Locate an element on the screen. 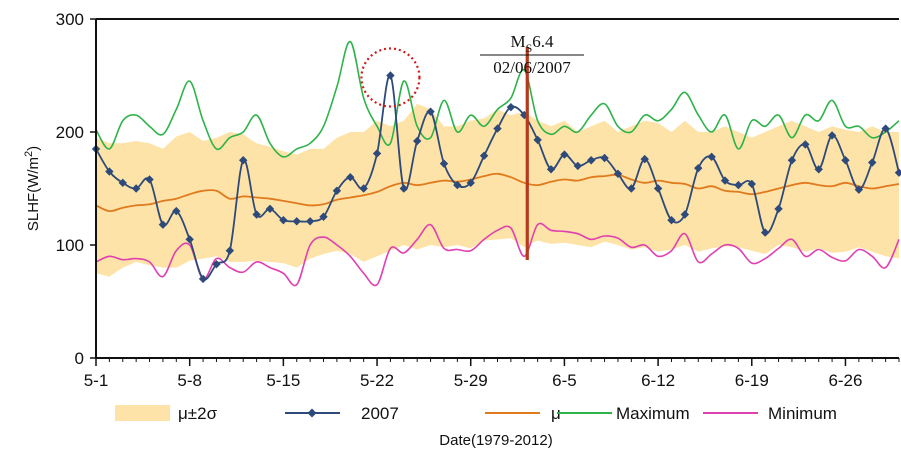 The height and width of the screenshot is (450, 901). y-tick-label: 200 is located at coordinates (70, 132).